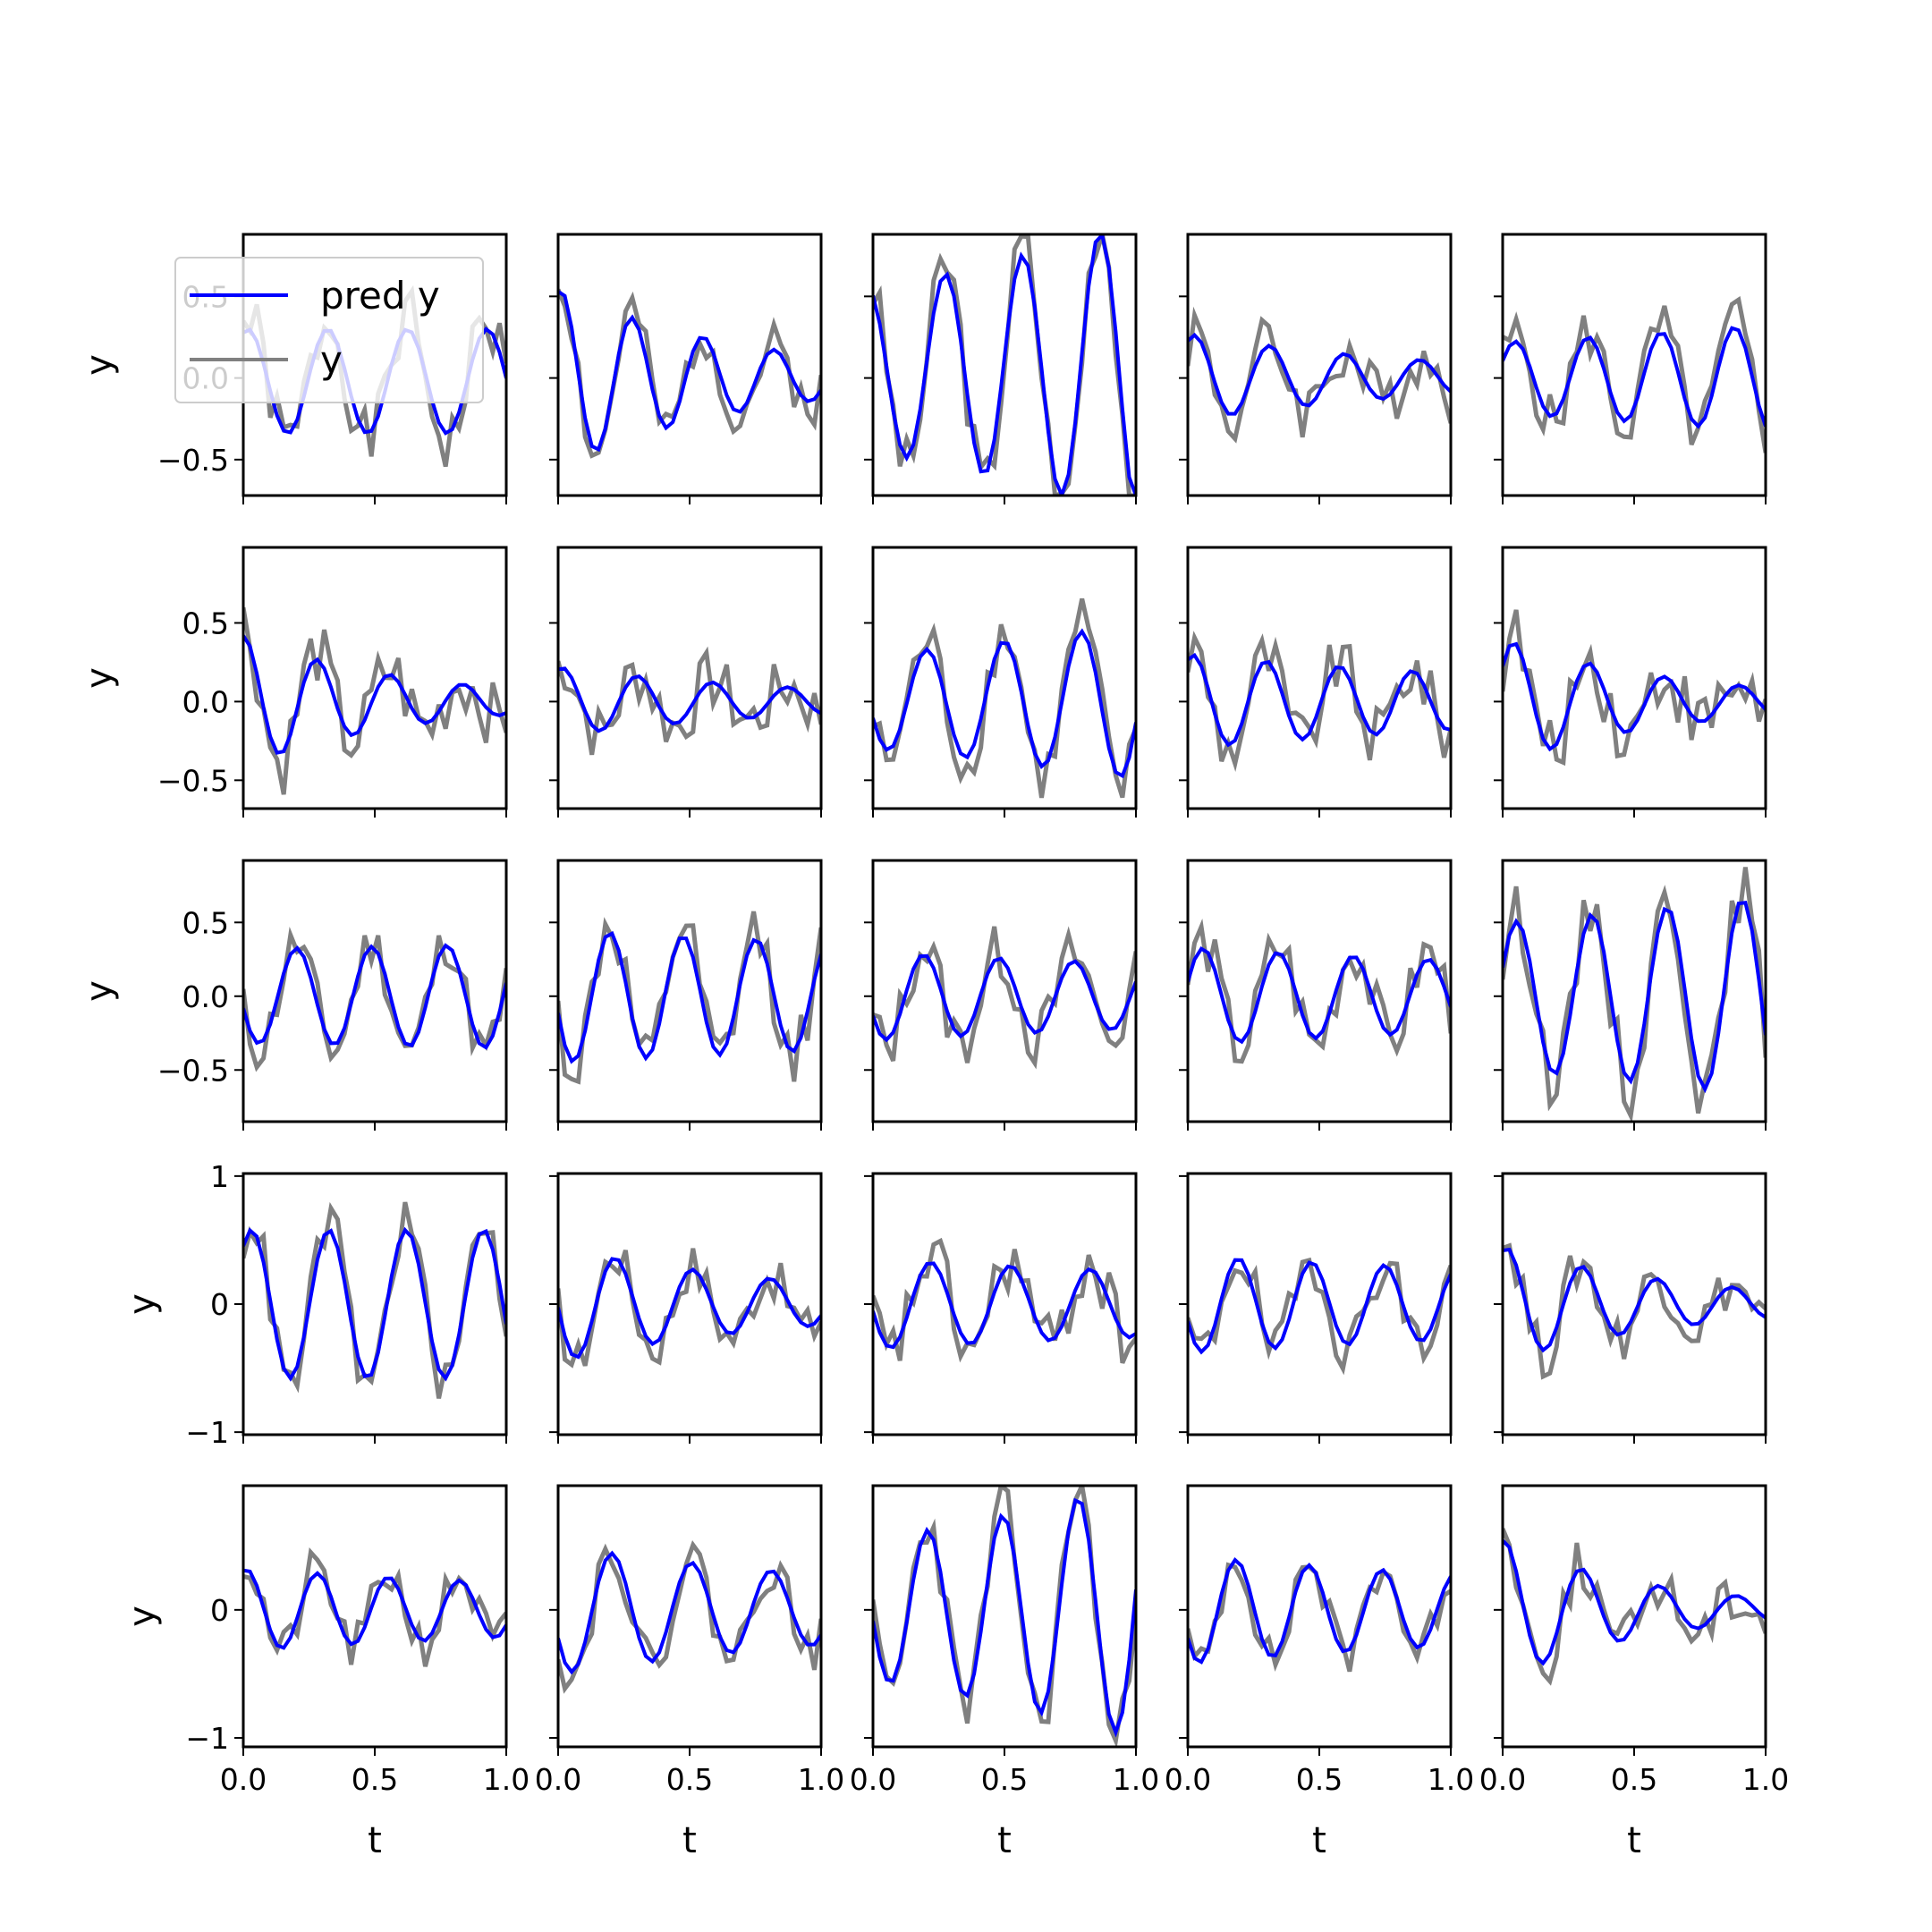  I want to click on subplot-r1-c2, so click(686, 368).